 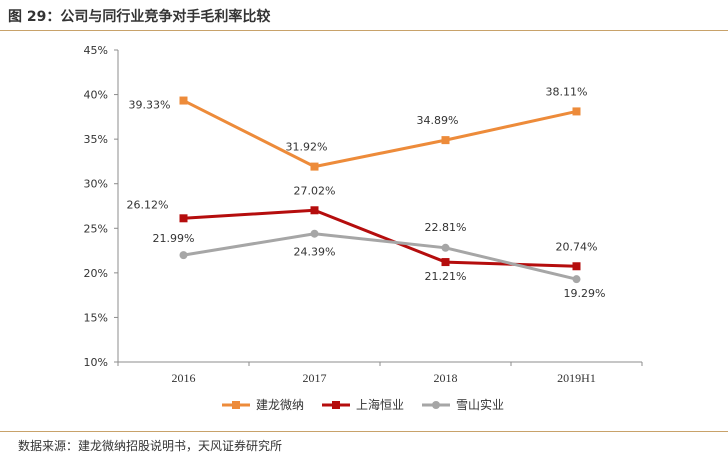 What do you see at coordinates (150, 105) in the screenshot?
I see `data-label: 39.33%` at bounding box center [150, 105].